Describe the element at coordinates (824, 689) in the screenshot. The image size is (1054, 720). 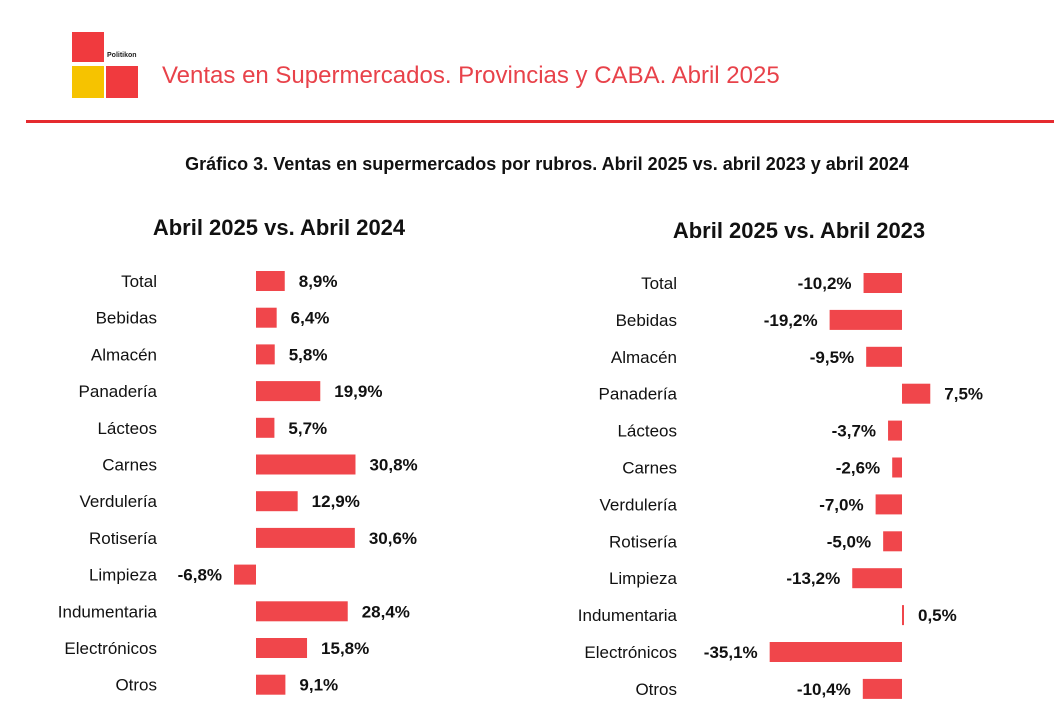
I see `value-label: -10,4%` at that location.